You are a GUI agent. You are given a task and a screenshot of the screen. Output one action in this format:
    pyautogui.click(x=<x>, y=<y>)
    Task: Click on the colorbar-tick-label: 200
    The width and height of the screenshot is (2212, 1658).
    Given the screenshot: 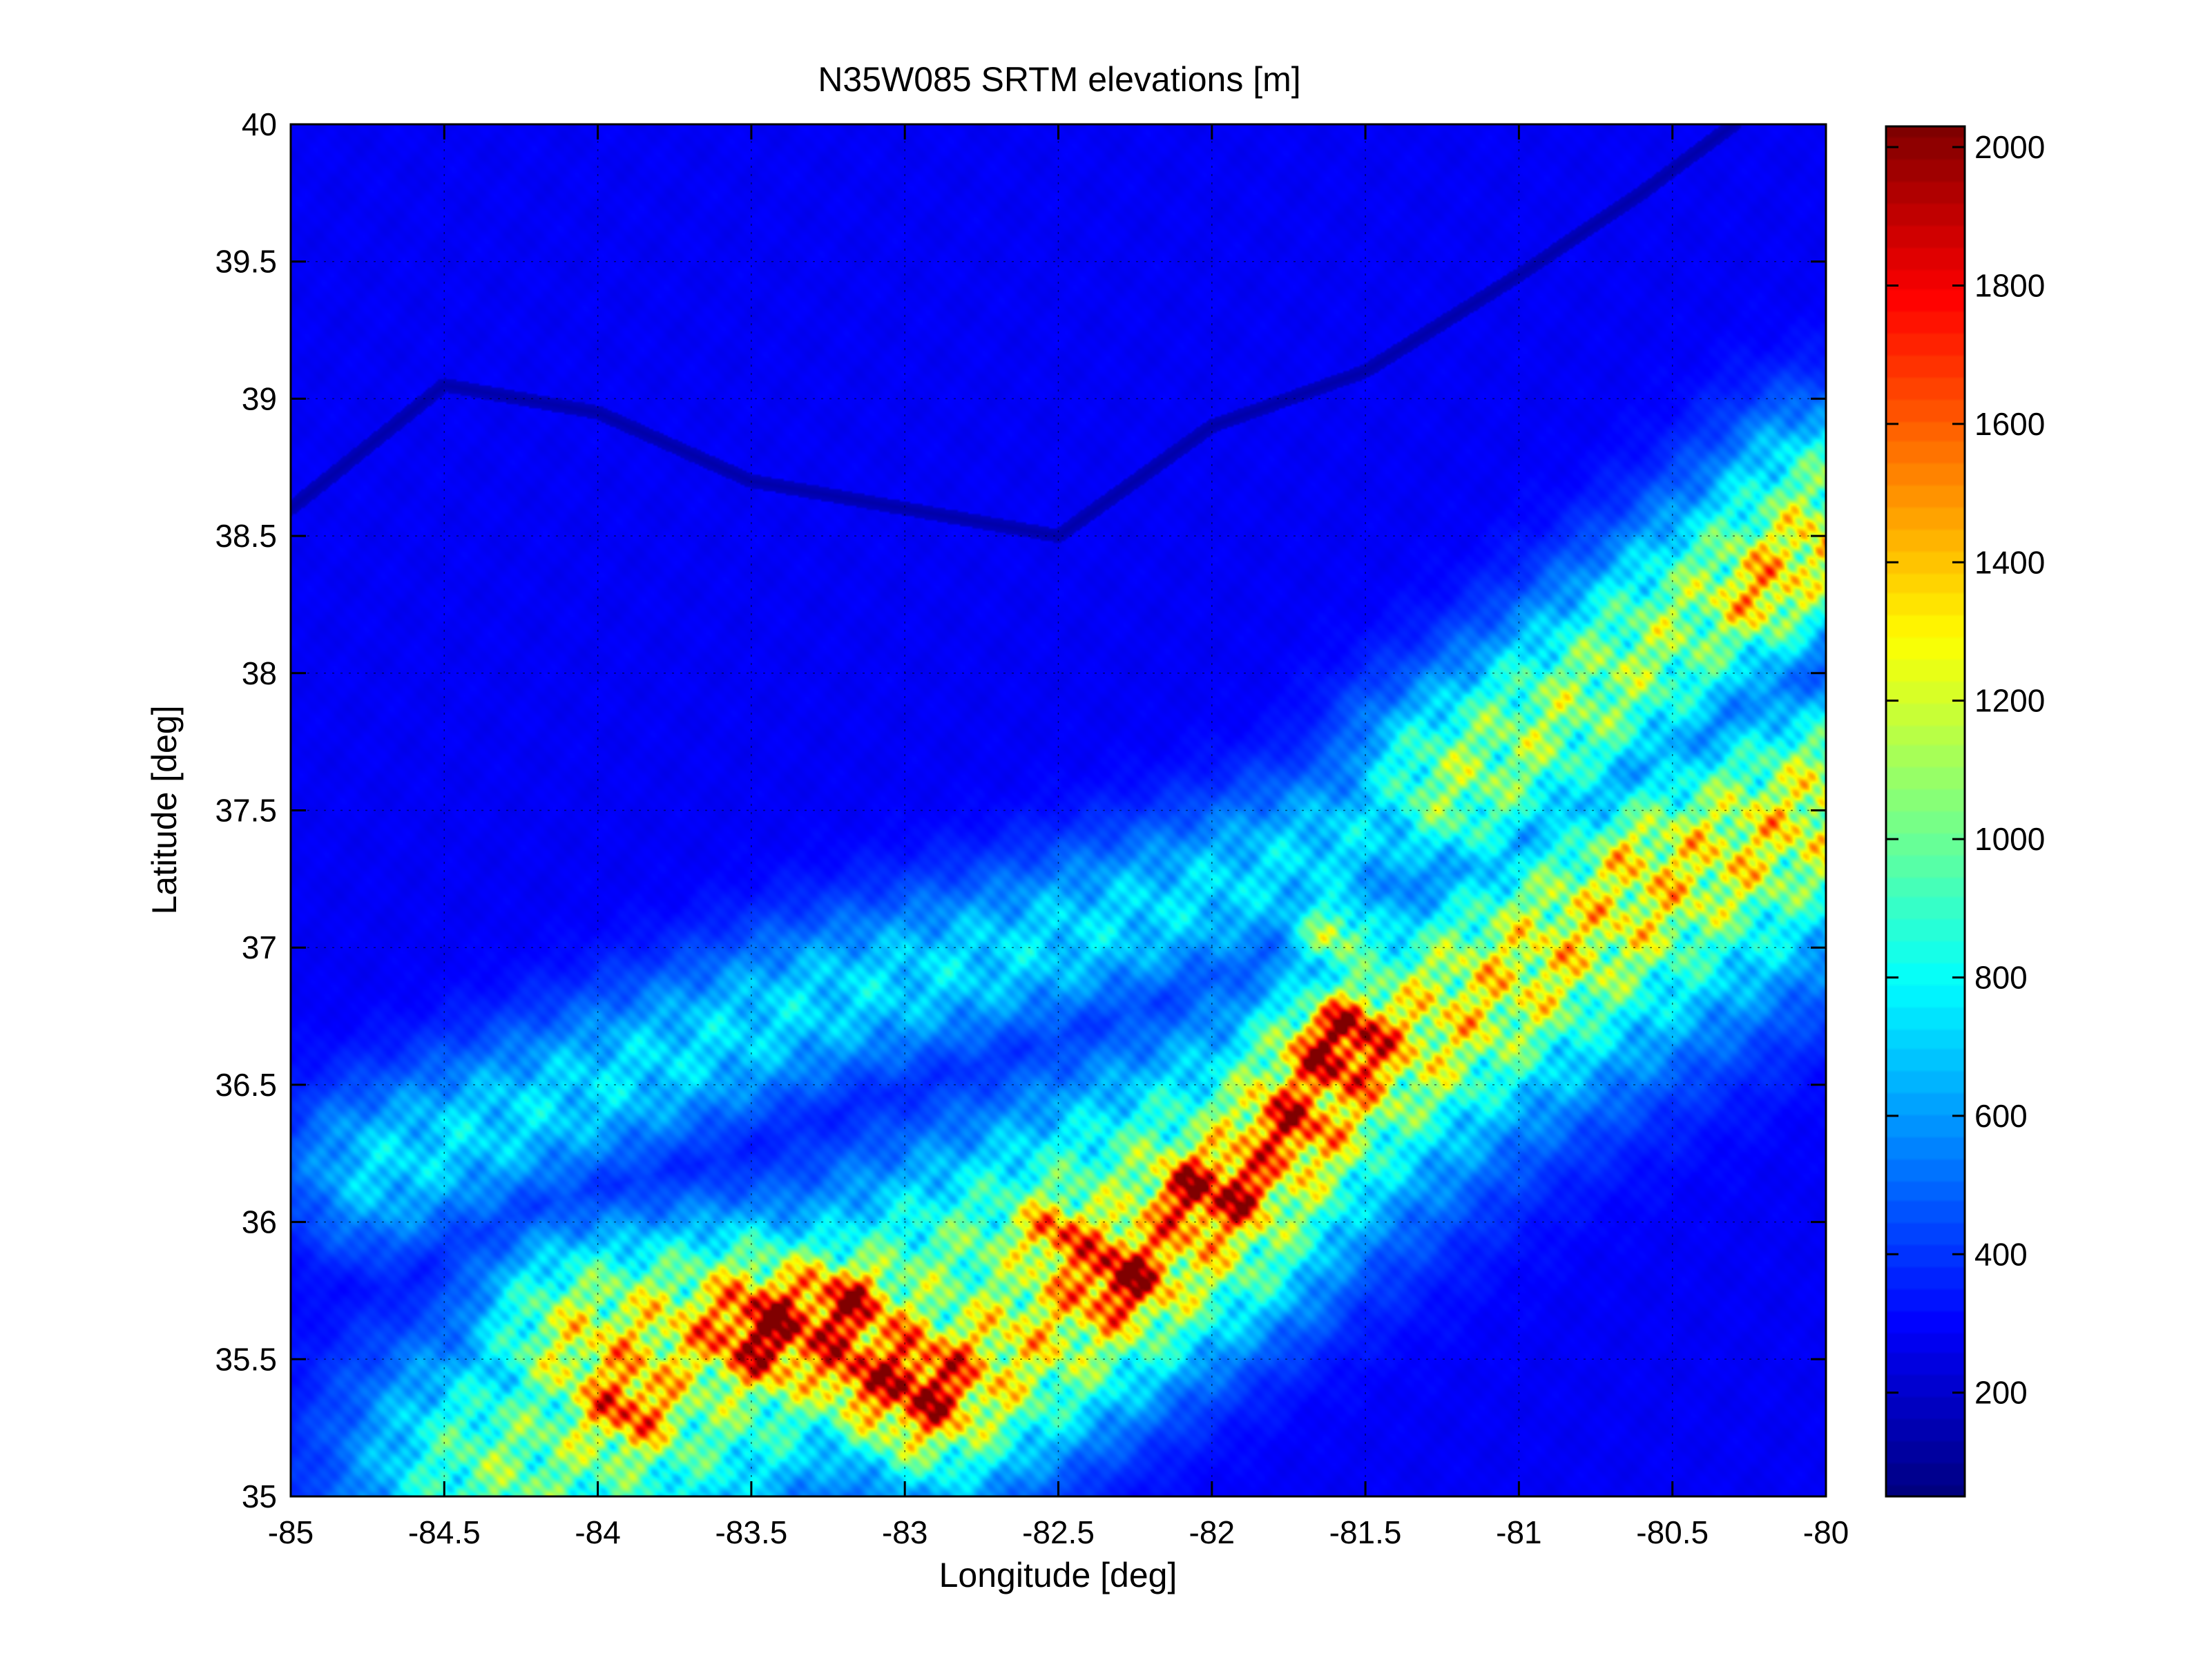 What is the action you would take?
    pyautogui.click(x=2001, y=1393)
    